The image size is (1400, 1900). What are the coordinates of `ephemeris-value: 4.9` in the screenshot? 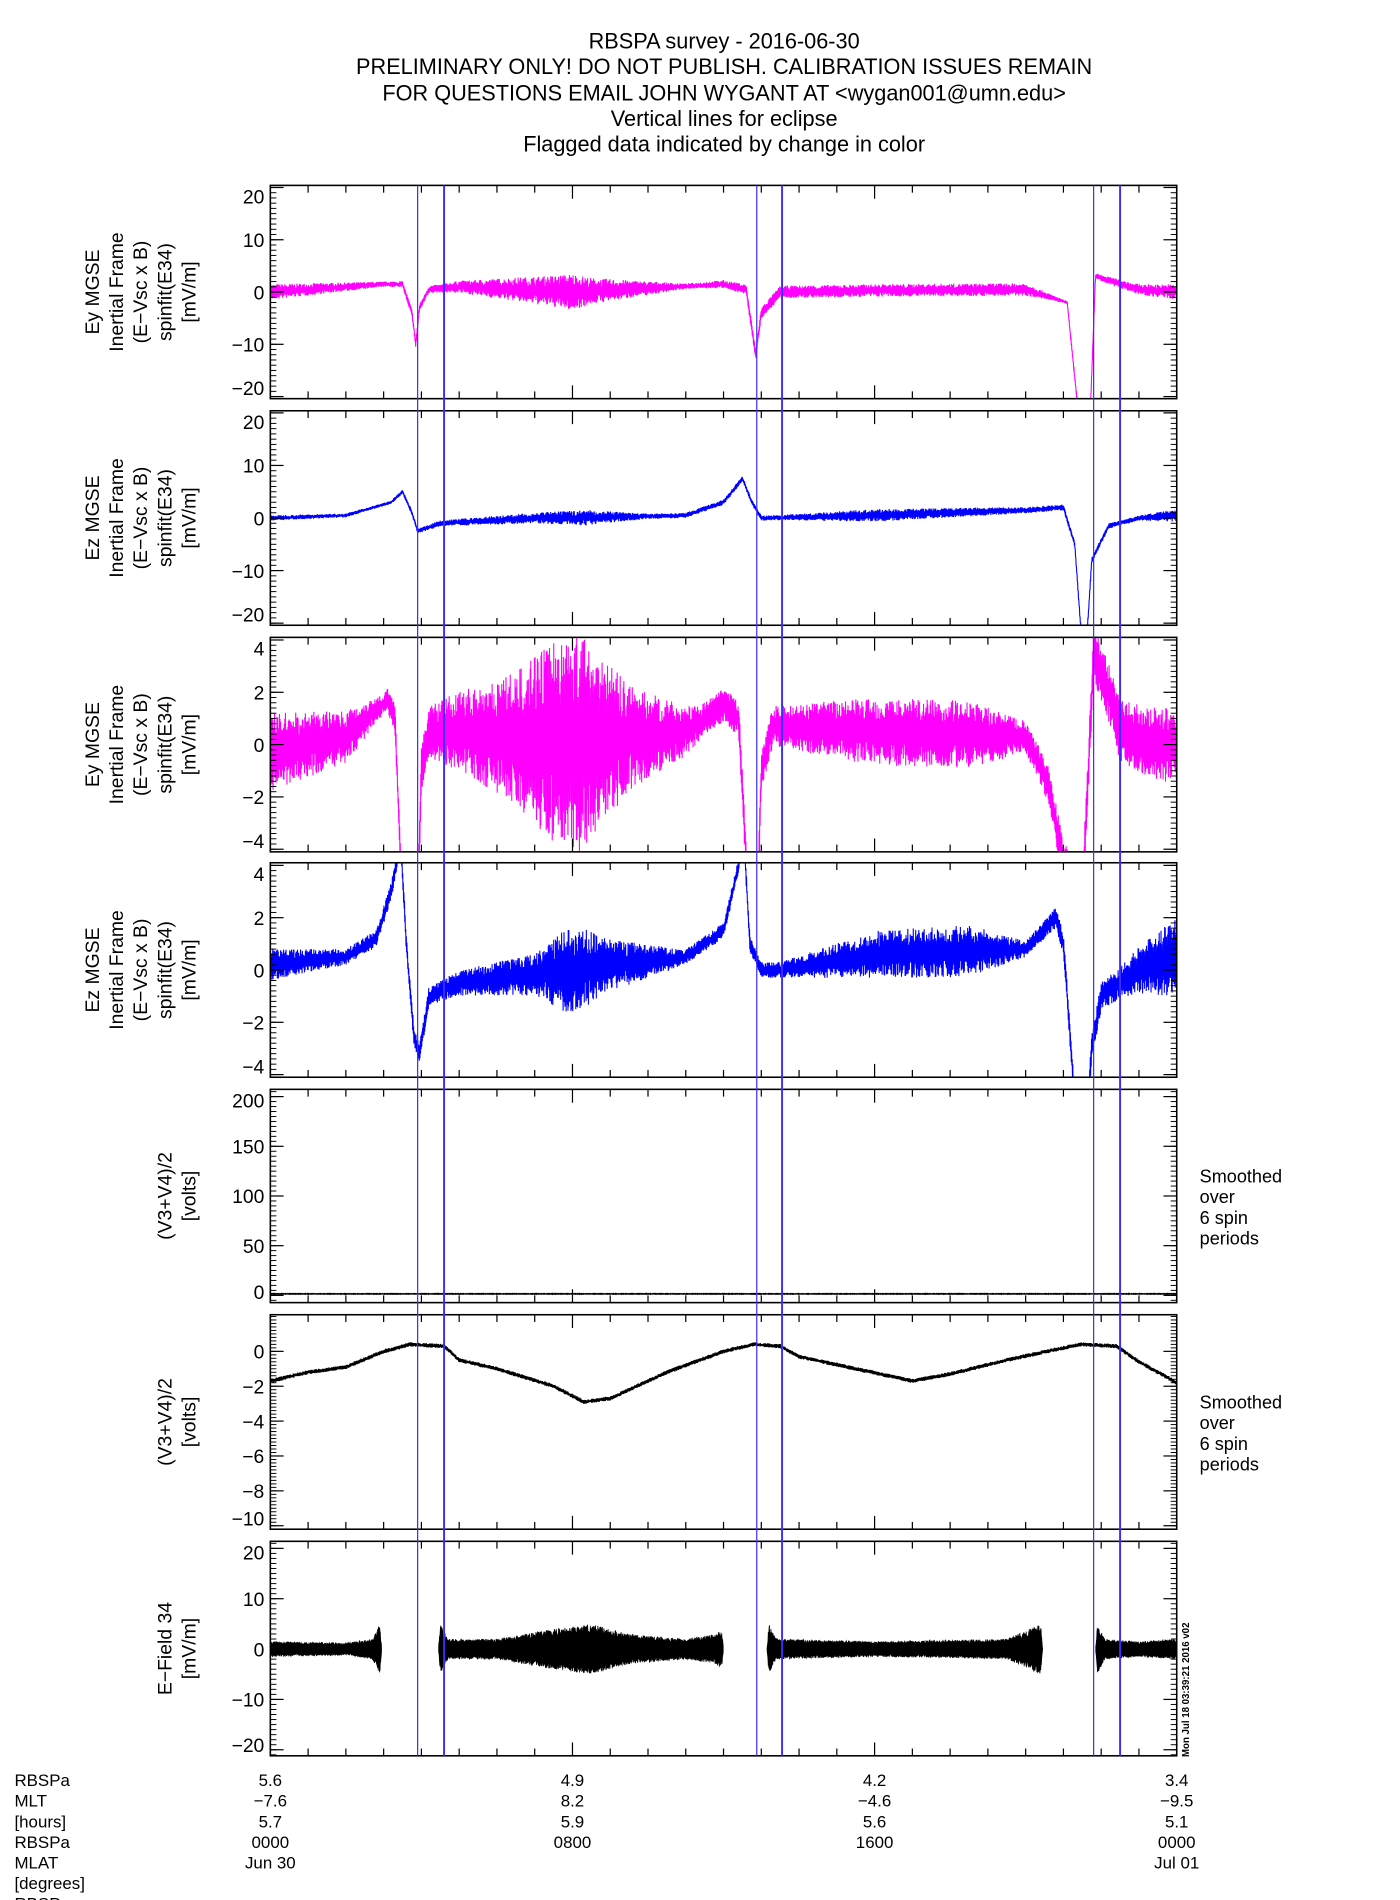 It's located at (572, 1780).